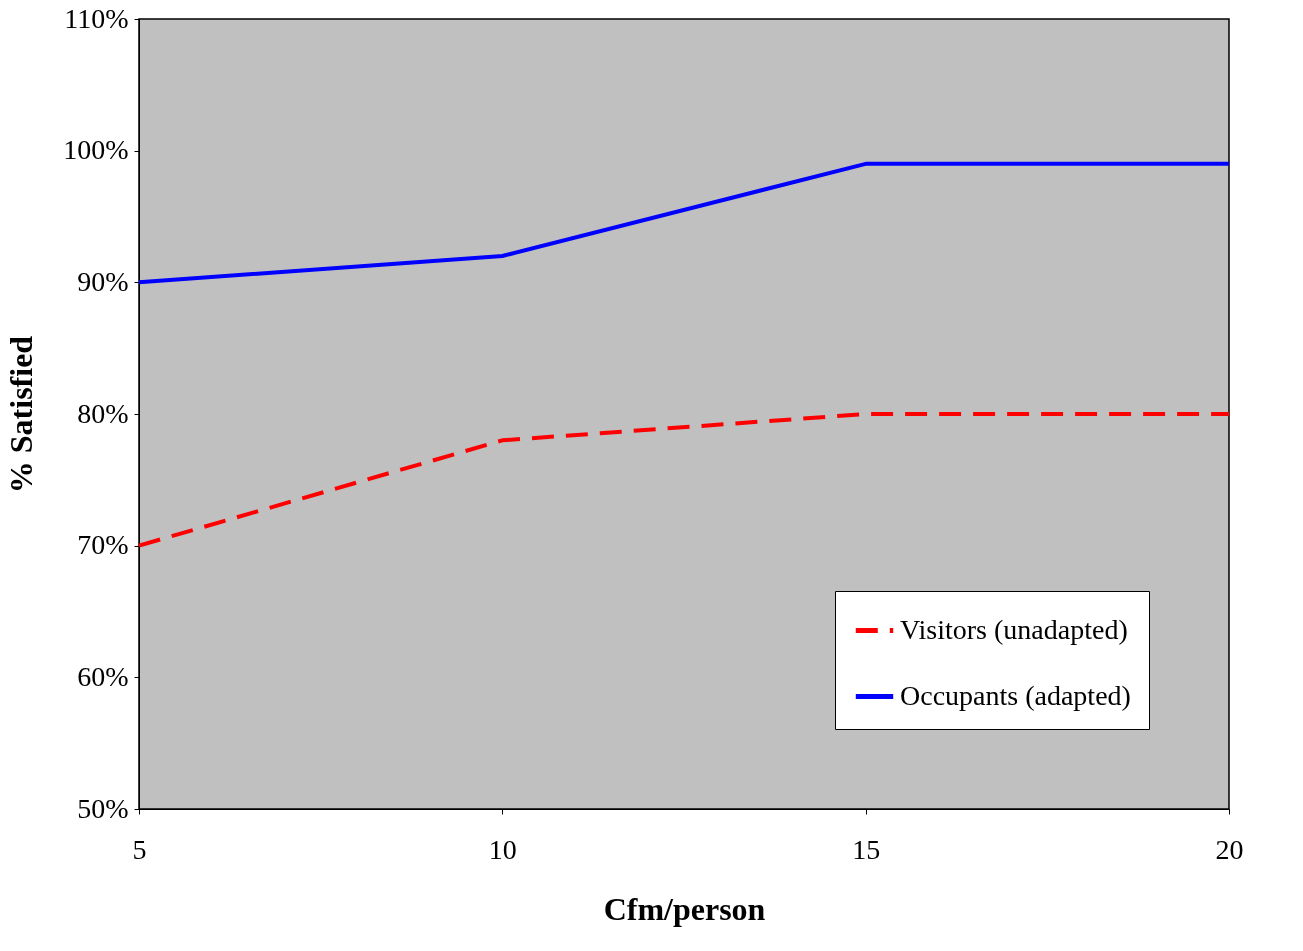 This screenshot has height=951, width=1303. What do you see at coordinates (684, 908) in the screenshot?
I see `x-axis-title: Cfm/person` at bounding box center [684, 908].